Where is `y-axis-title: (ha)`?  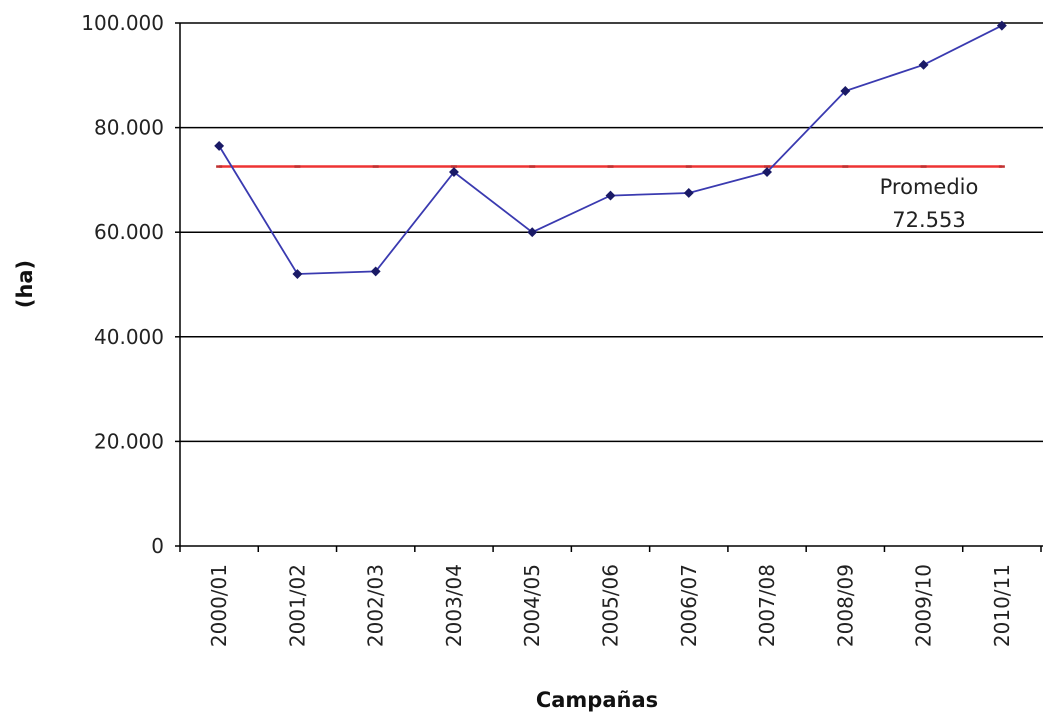
y-axis-title: (ha) is located at coordinates (25, 284).